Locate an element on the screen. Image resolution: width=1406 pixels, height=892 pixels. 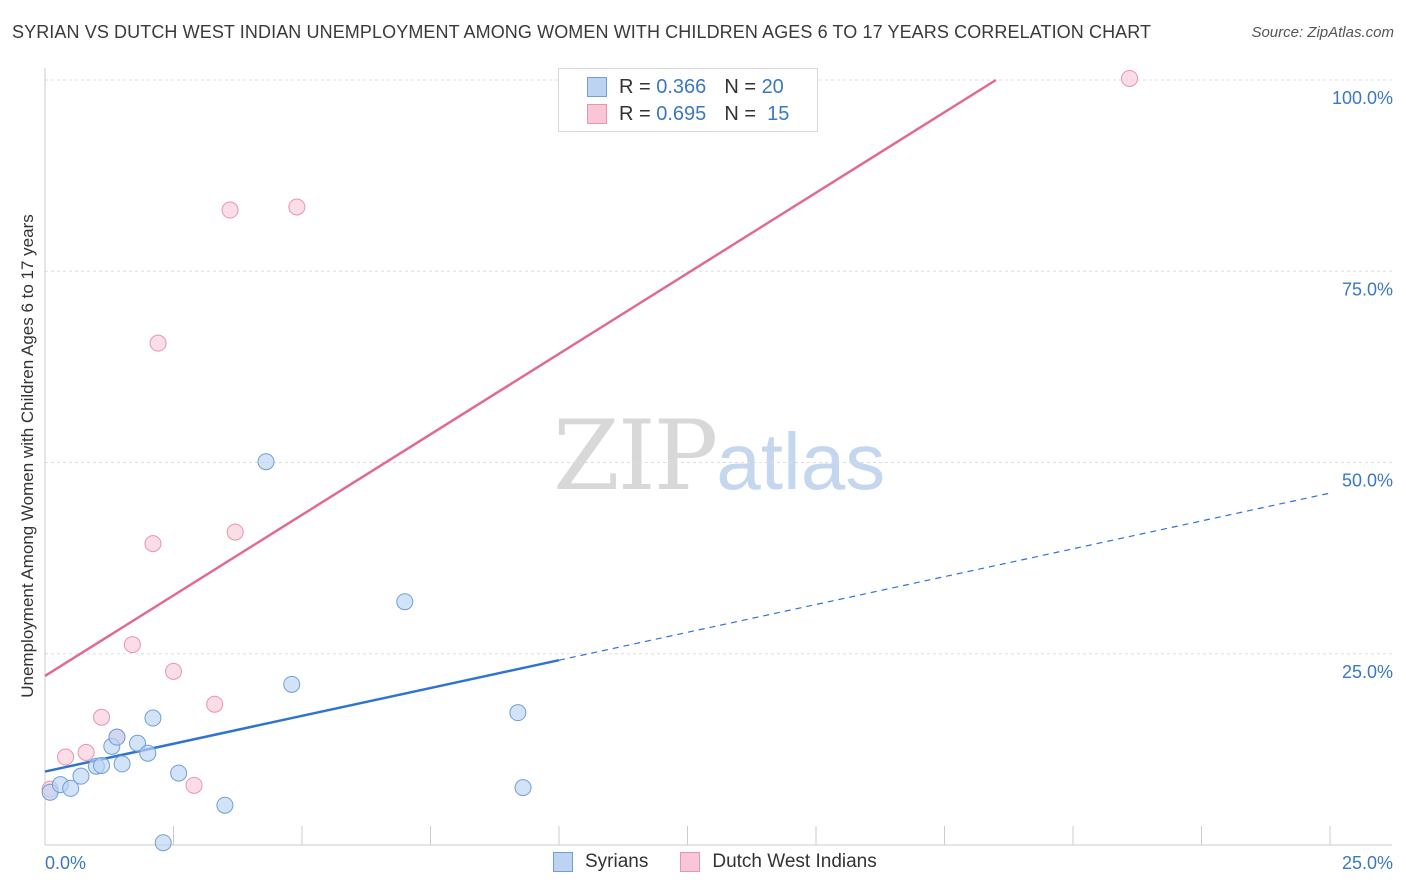
syrians-r-label: R = is located at coordinates (635, 86).